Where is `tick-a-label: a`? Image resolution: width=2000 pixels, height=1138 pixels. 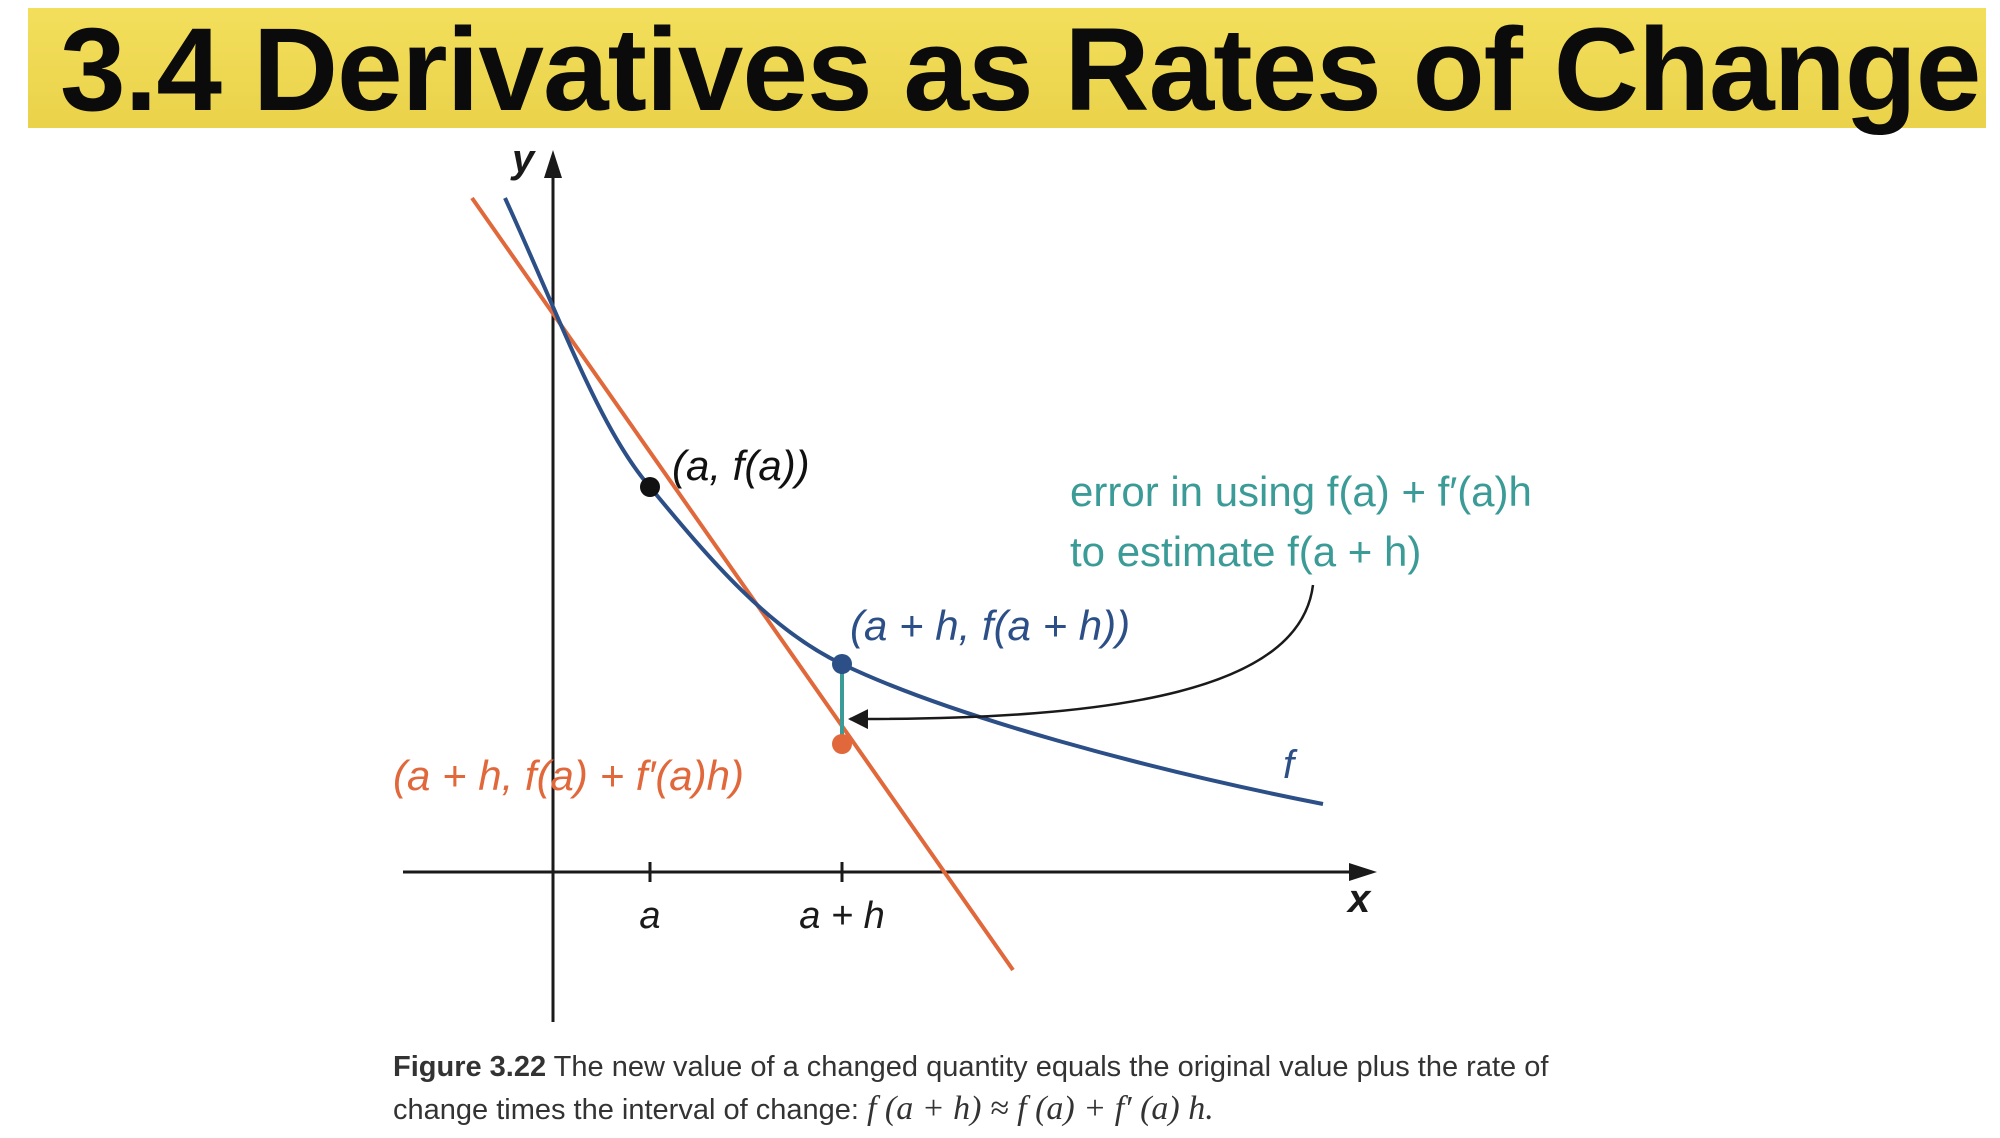 tick-a-label: a is located at coordinates (649, 916).